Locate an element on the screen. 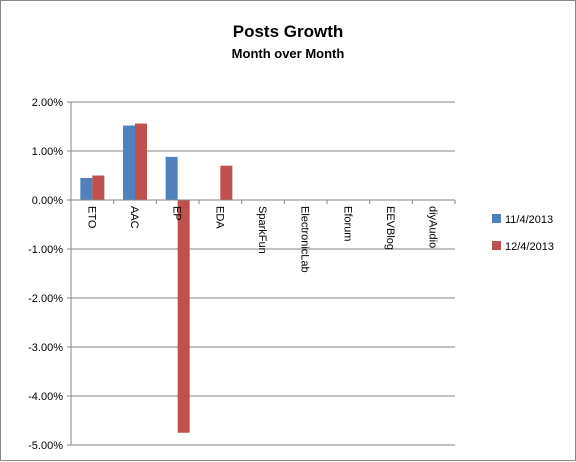  y-tick-label: 2.00% is located at coordinates (47, 103).